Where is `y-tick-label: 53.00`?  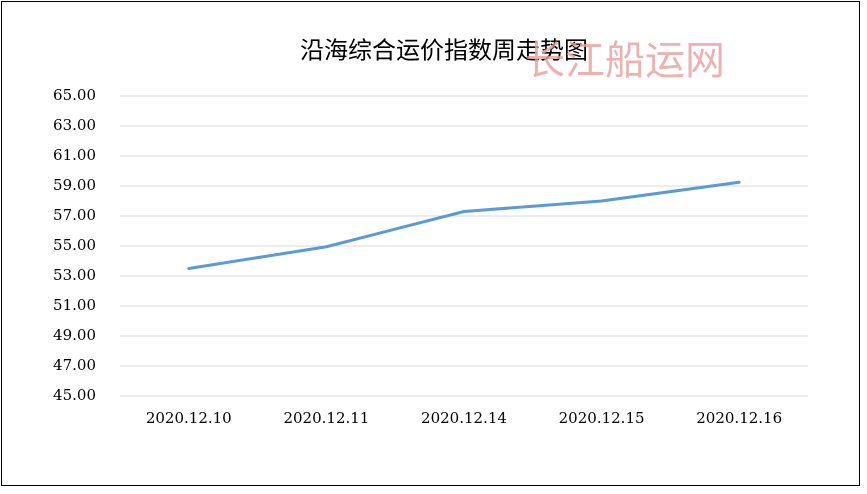
y-tick-label: 53.00 is located at coordinates (74, 275).